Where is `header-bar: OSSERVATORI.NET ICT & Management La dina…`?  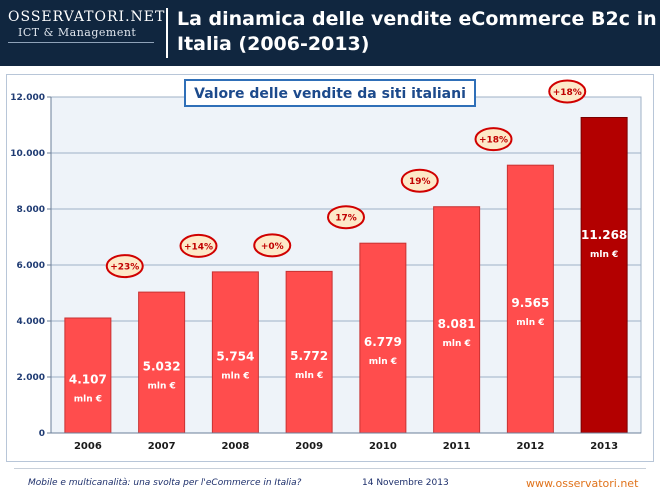 header-bar: OSSERVATORI.NET ICT & Management La dina… is located at coordinates (330, 33).